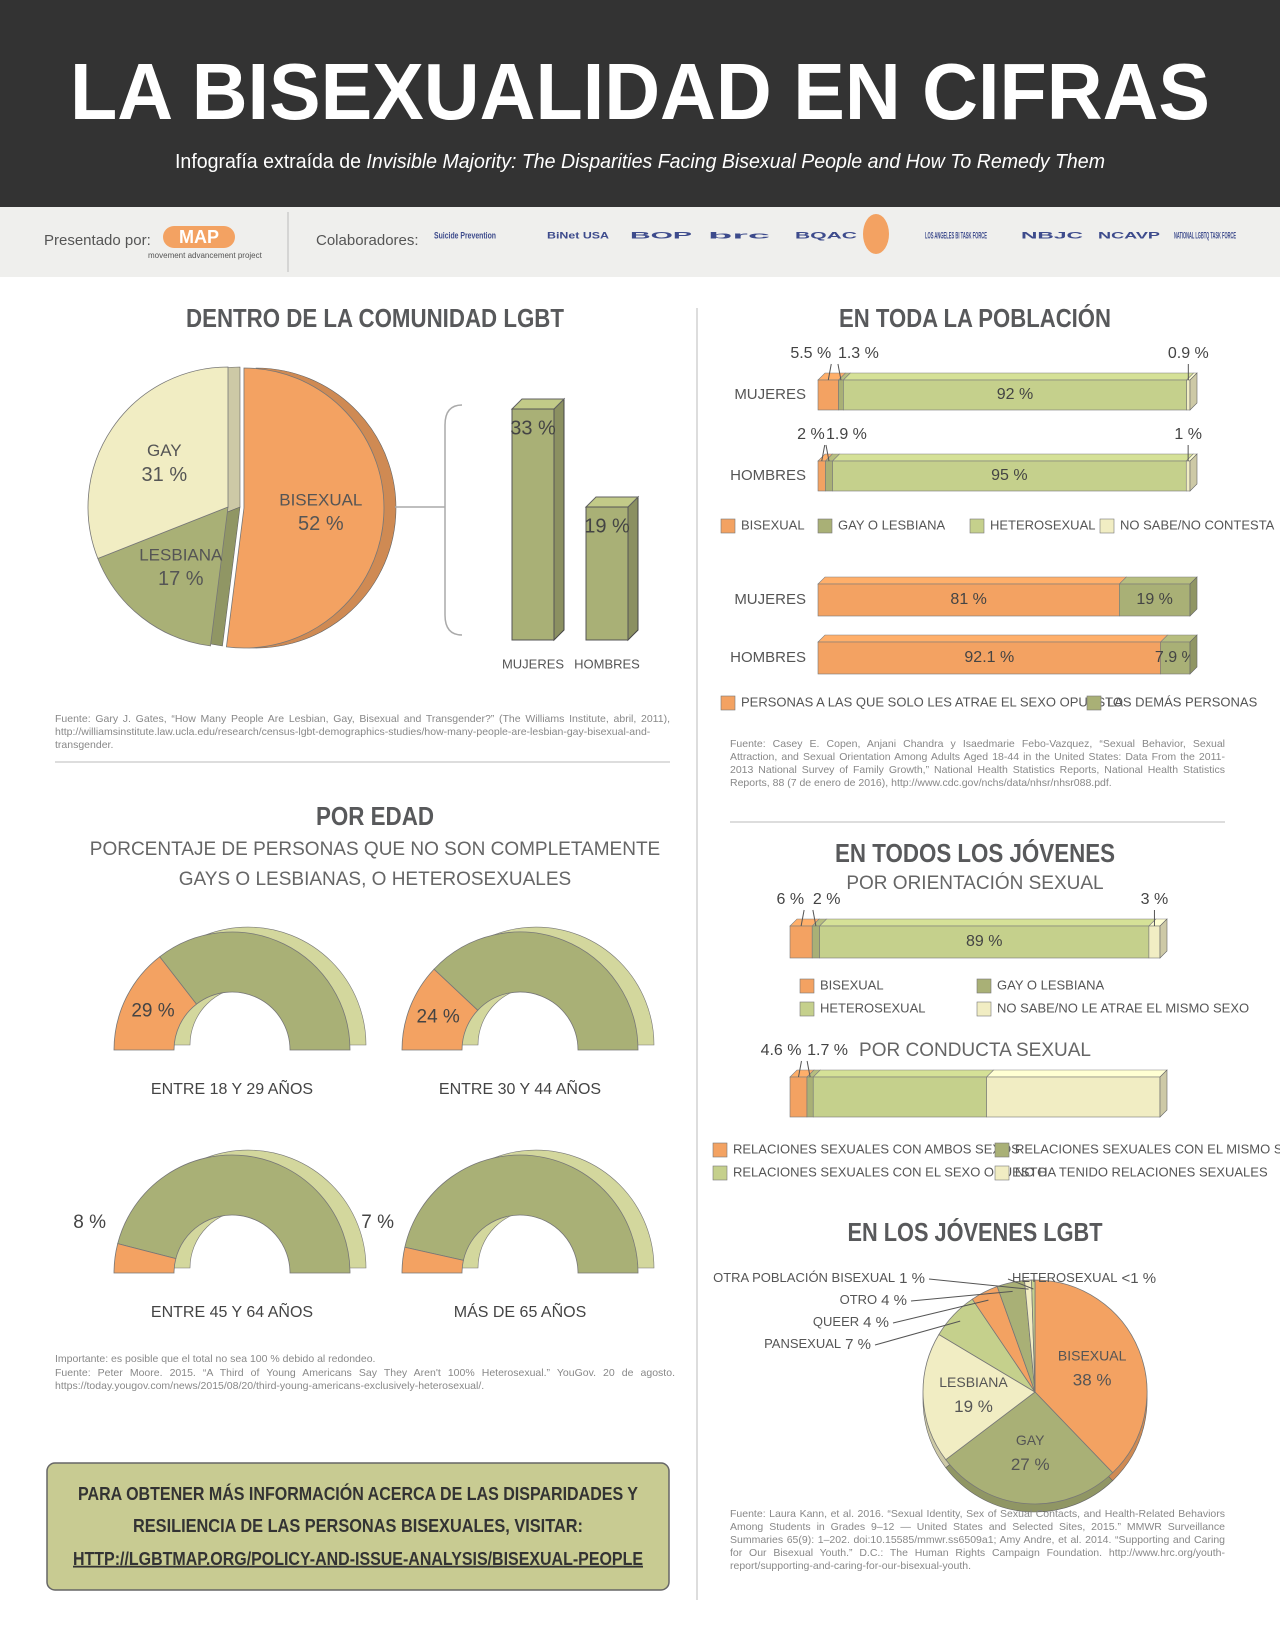 This screenshot has height=1646, width=1280. What do you see at coordinates (438, 1017) in the screenshot?
I see `value-label: 24 %` at bounding box center [438, 1017].